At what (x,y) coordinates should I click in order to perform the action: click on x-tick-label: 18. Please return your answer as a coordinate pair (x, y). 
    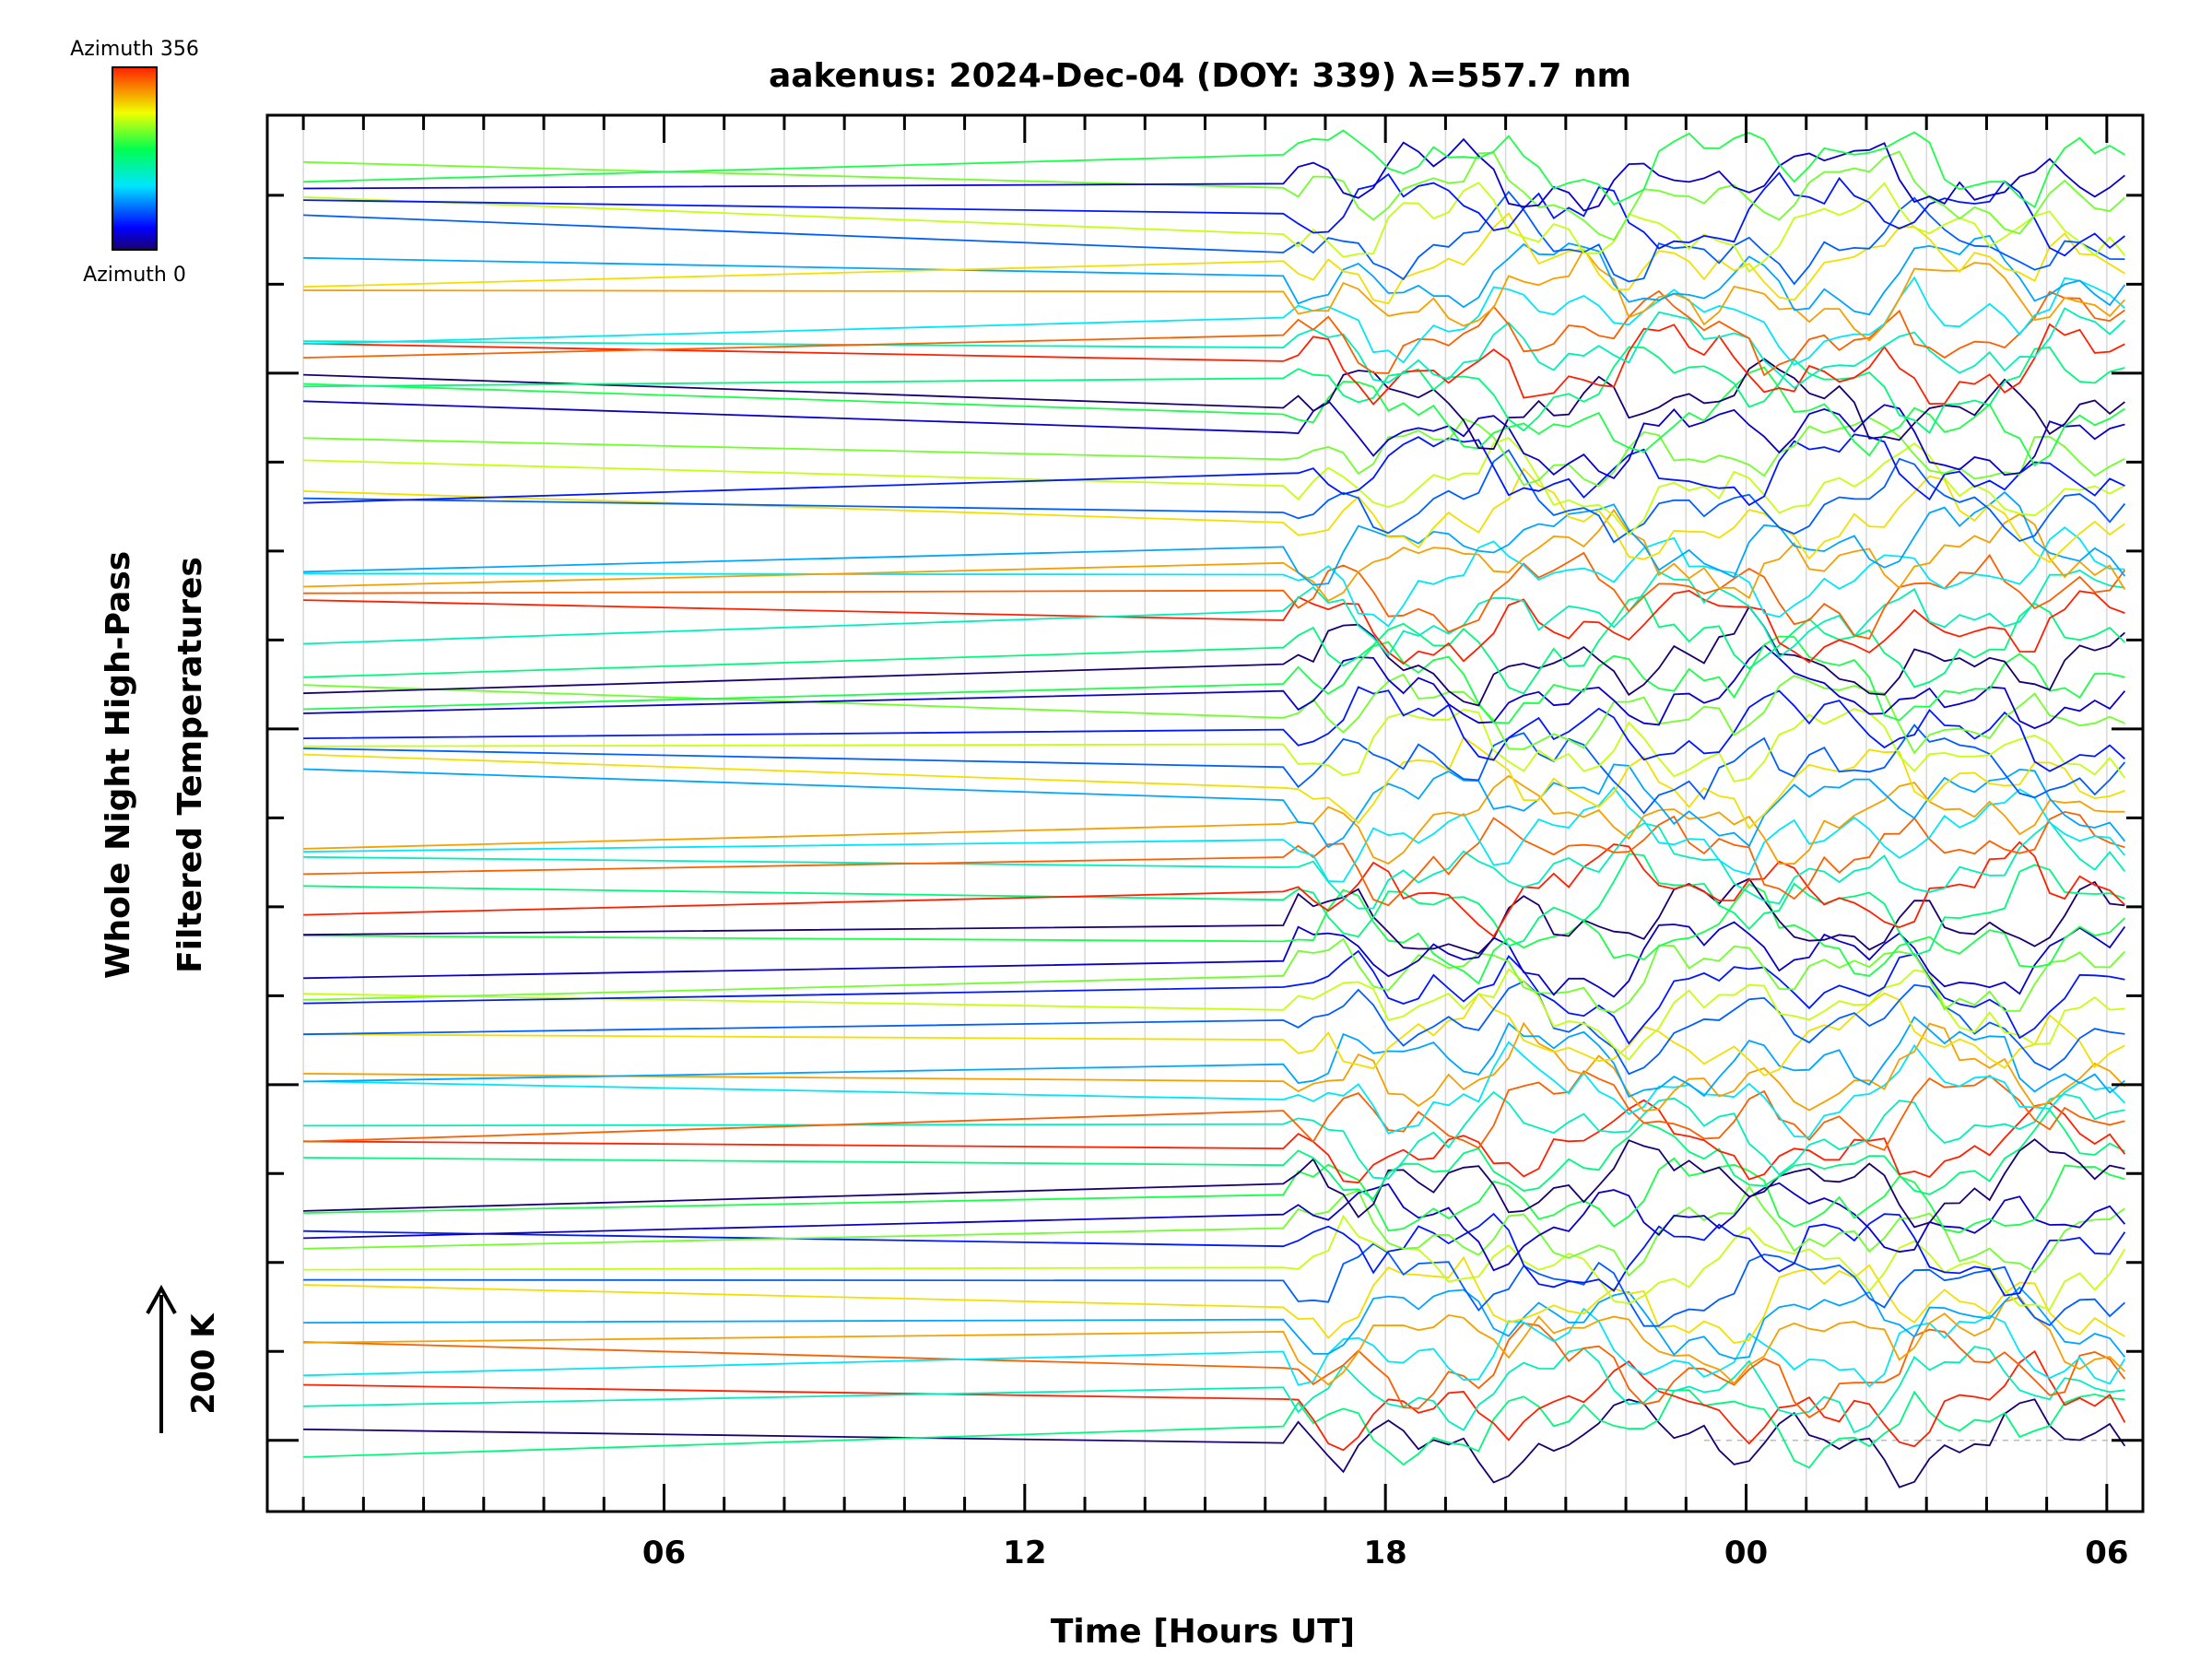
    Looking at the image, I should click on (1385, 1553).